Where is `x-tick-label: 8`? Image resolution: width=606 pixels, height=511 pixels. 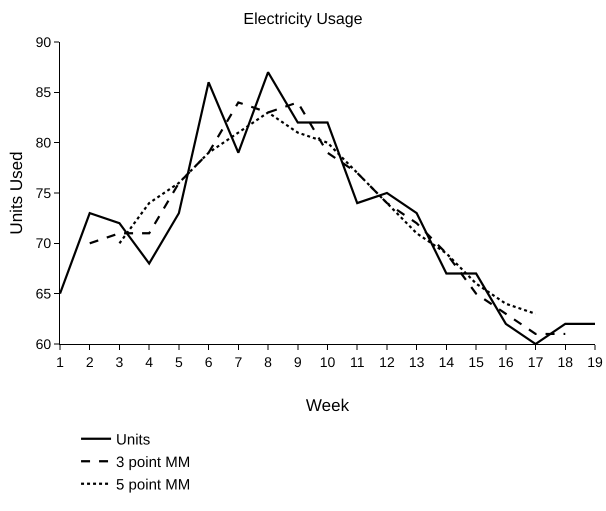
x-tick-label: 8 is located at coordinates (268, 362).